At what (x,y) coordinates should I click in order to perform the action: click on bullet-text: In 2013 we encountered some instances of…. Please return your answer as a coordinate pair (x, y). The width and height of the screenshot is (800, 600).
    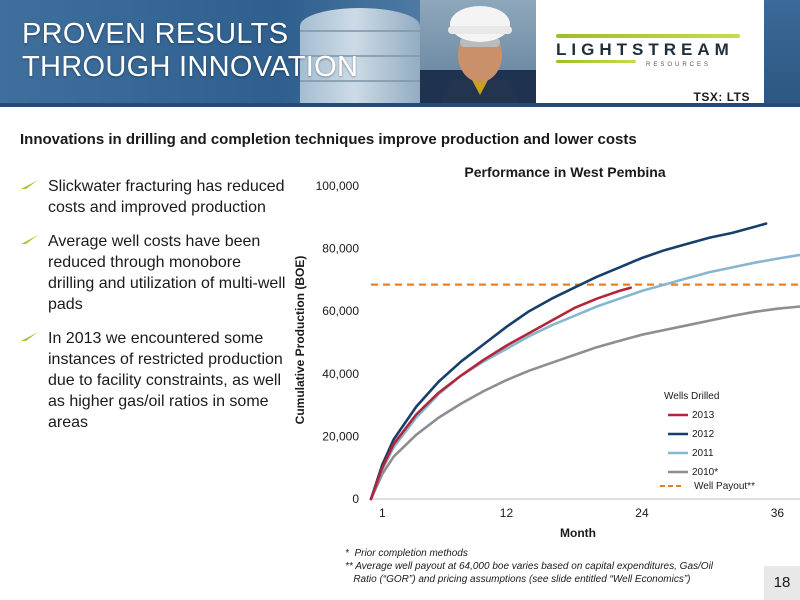
    Looking at the image, I should click on (165, 380).